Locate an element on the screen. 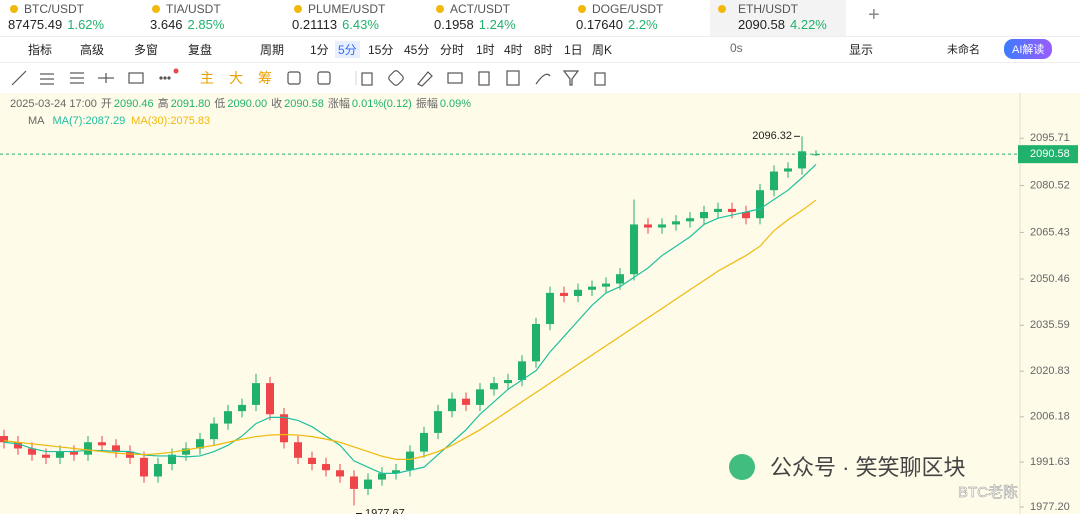 The width and height of the screenshot is (1080, 514). tab: TIA/USDT 3.646 2.85% is located at coordinates (220, 18).